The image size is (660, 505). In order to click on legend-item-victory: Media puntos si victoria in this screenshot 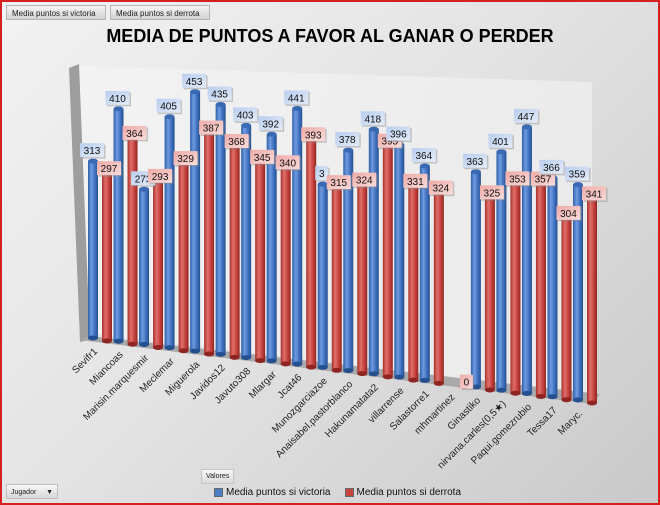, I will do `click(272, 492)`.